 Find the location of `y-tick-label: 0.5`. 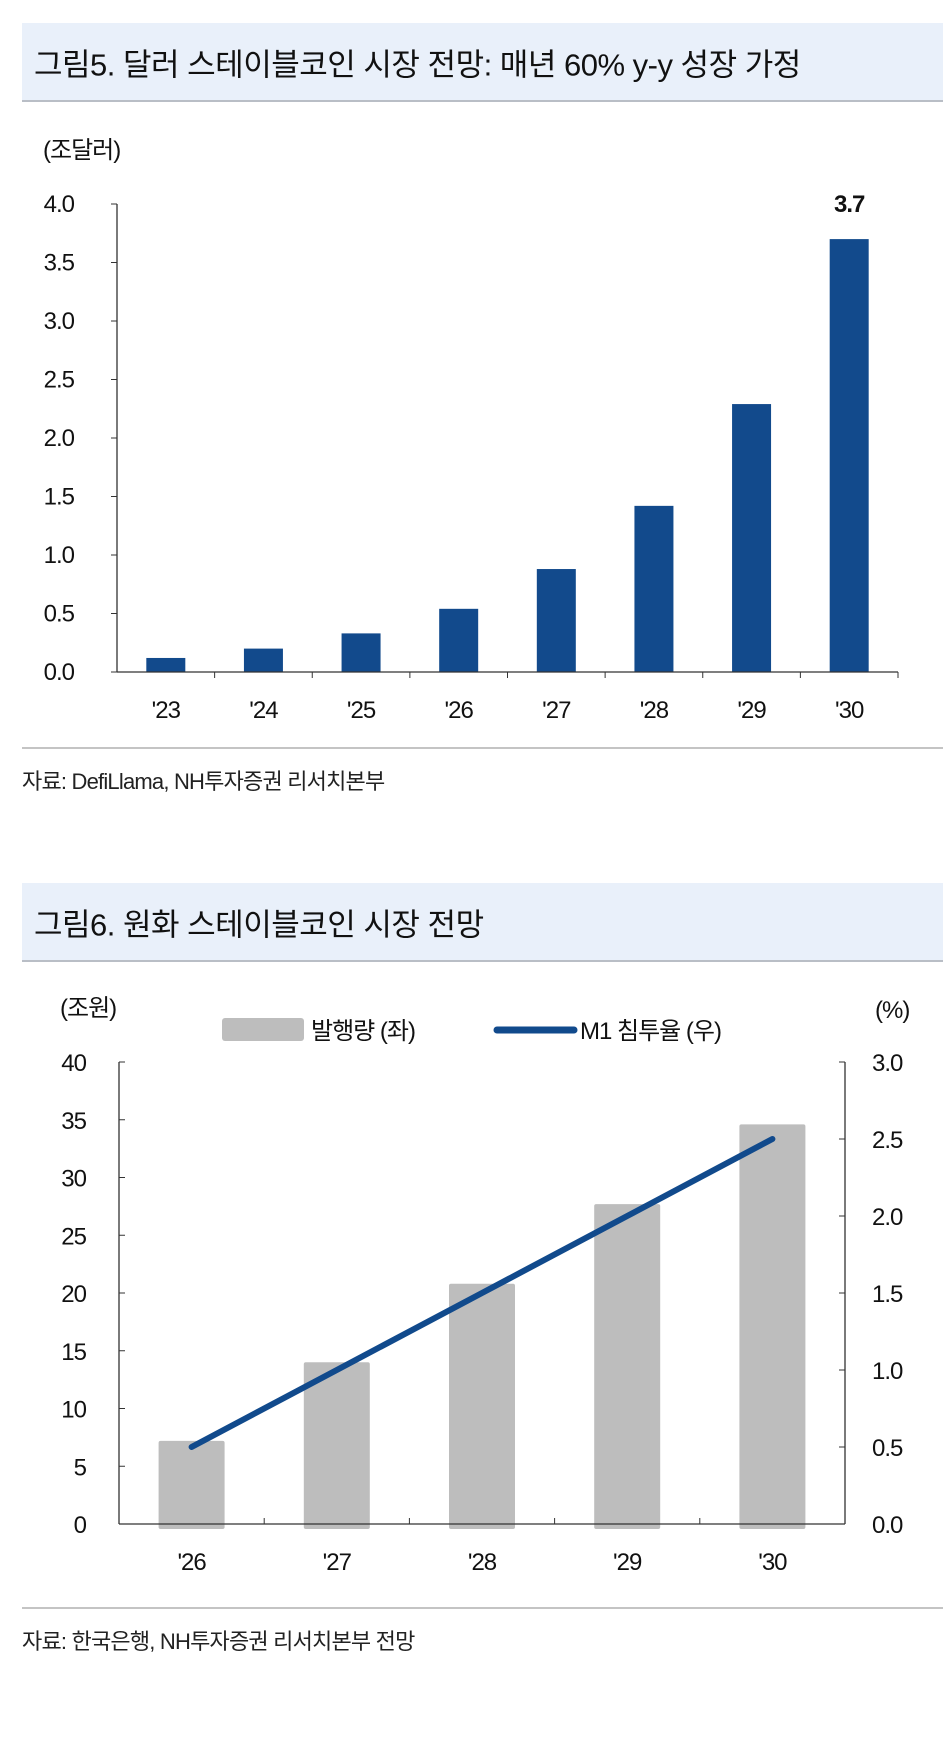

y-tick-label: 0.5 is located at coordinates (59, 614).